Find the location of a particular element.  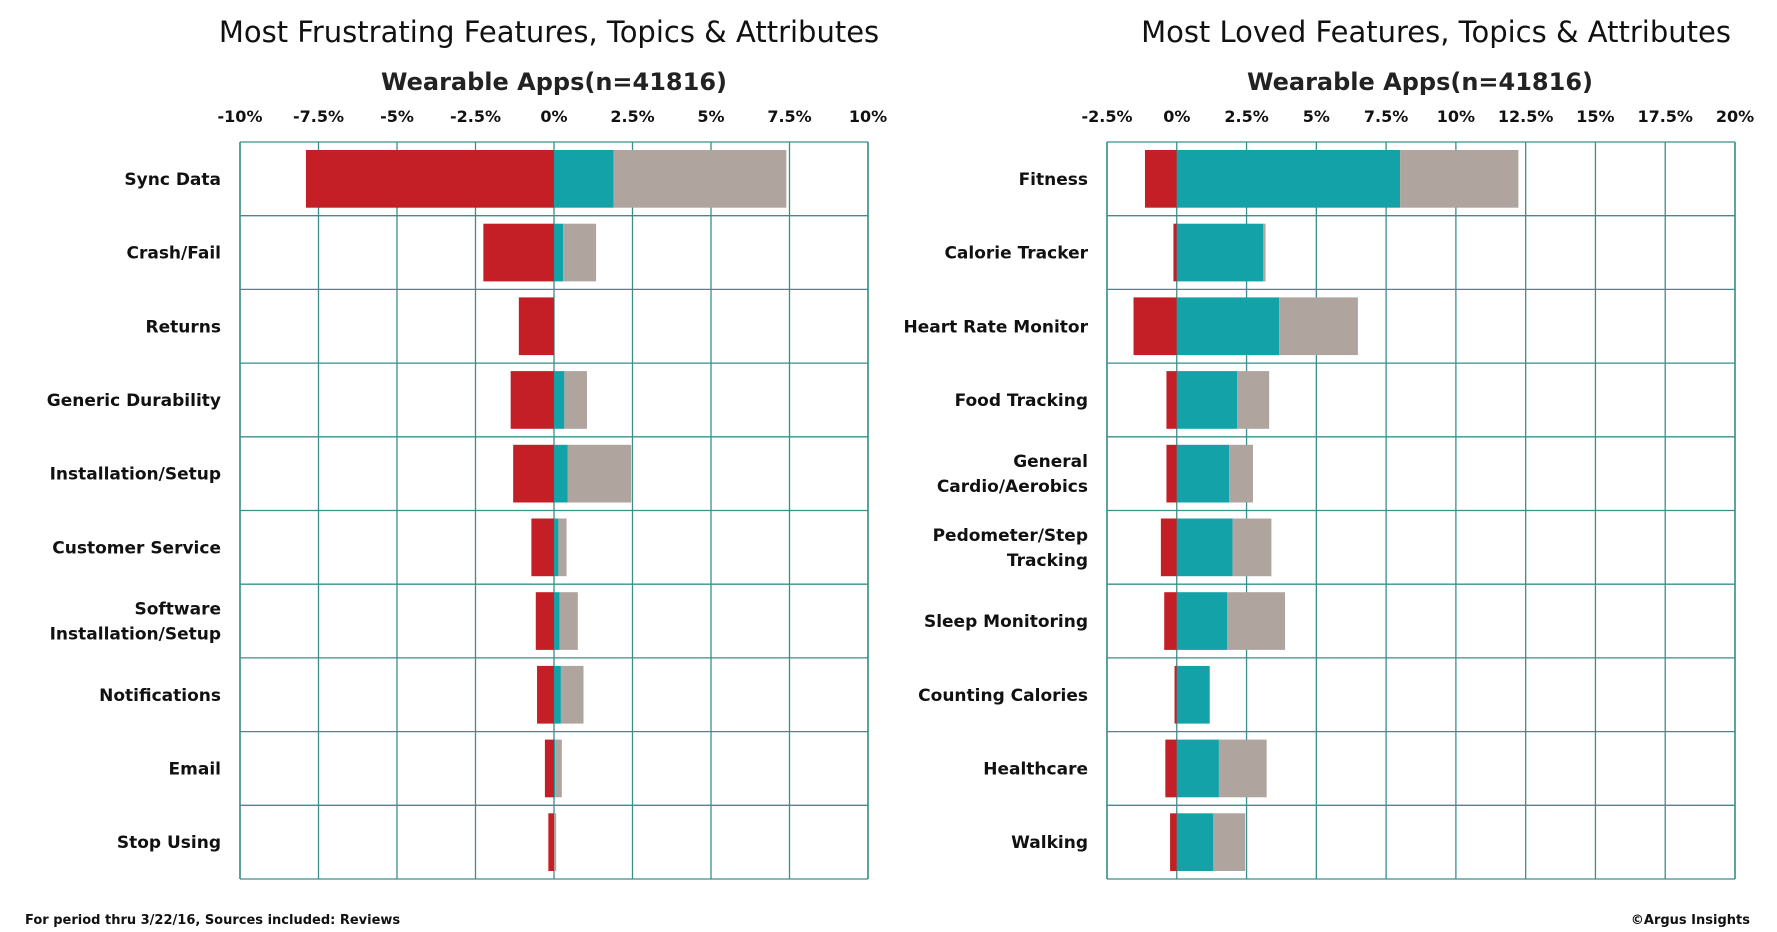

category-label: Notifications is located at coordinates (160, 696).